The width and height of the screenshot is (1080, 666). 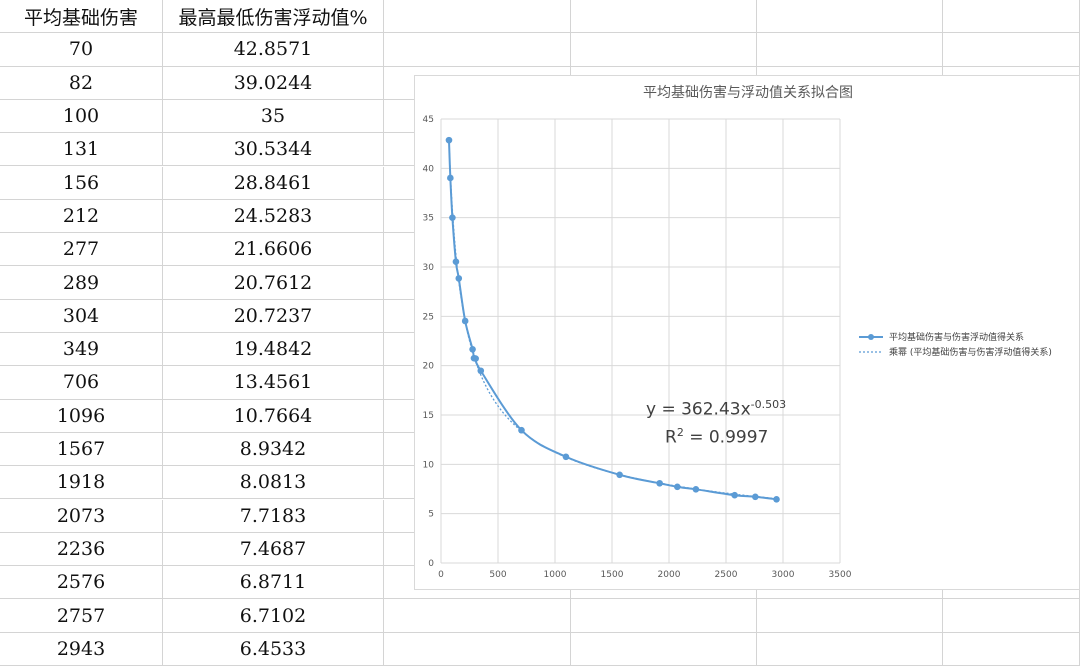 I want to click on cell-base-damage: 2576, so click(x=81, y=583).